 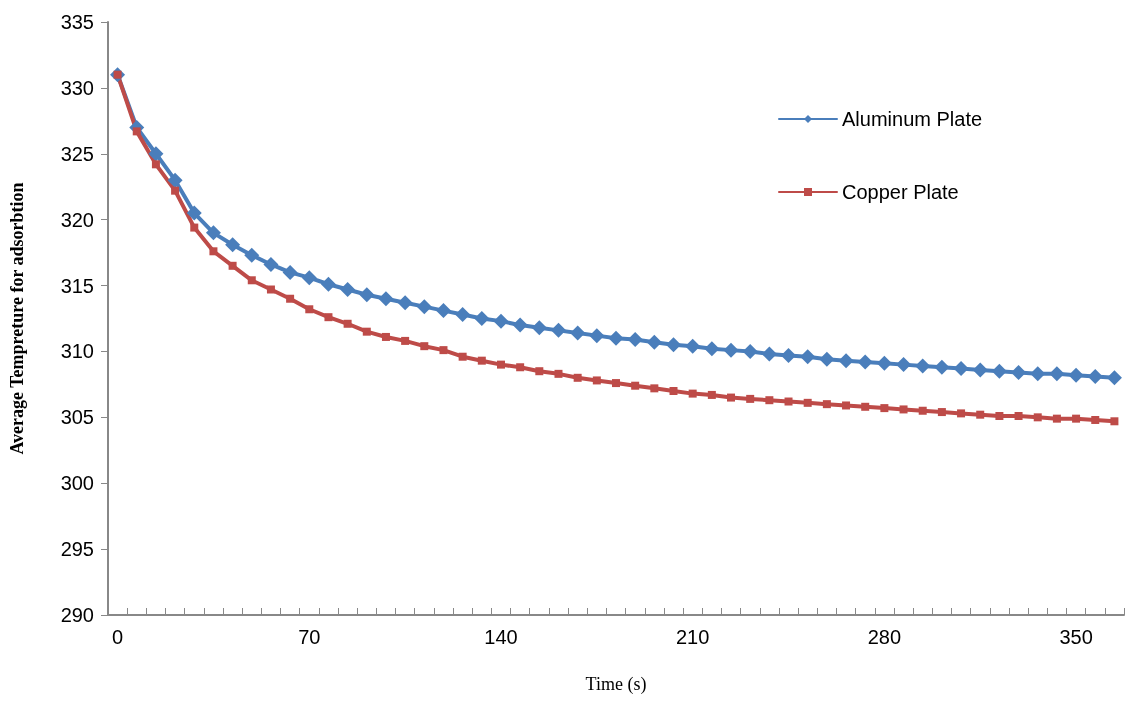 I want to click on legend-label: Copper Plate, so click(x=900, y=192).